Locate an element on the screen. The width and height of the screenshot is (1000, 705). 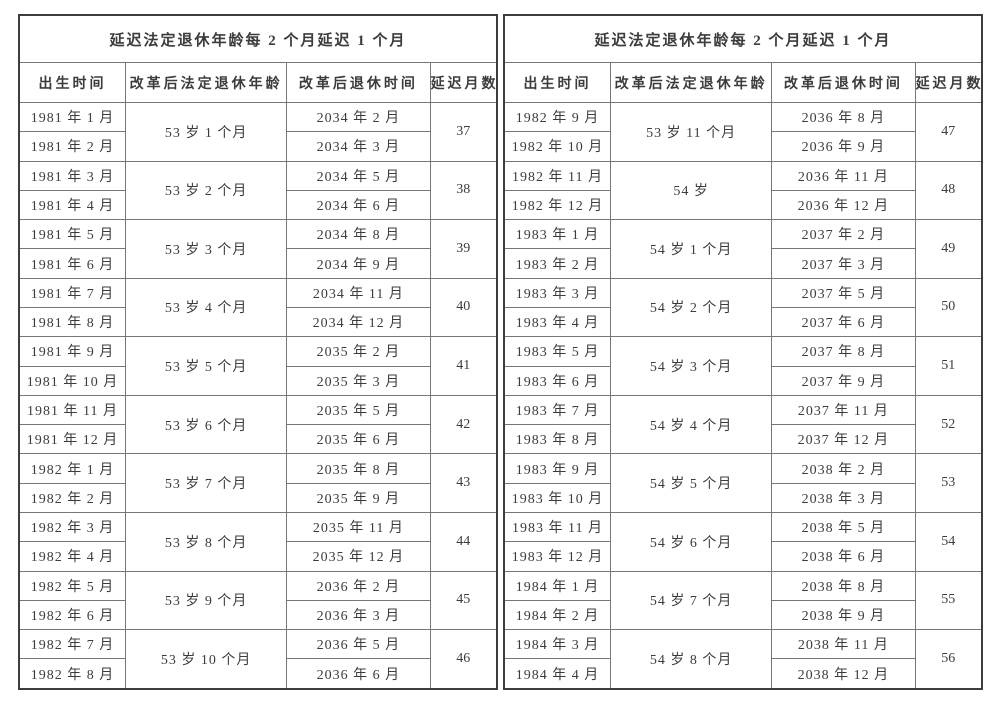
birth-month-cell: 1981 年 4 月 is located at coordinates (72, 205).